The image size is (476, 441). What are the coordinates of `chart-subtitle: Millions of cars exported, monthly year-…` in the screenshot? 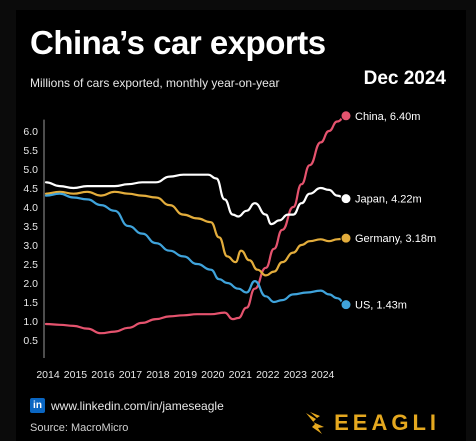 It's located at (155, 83).